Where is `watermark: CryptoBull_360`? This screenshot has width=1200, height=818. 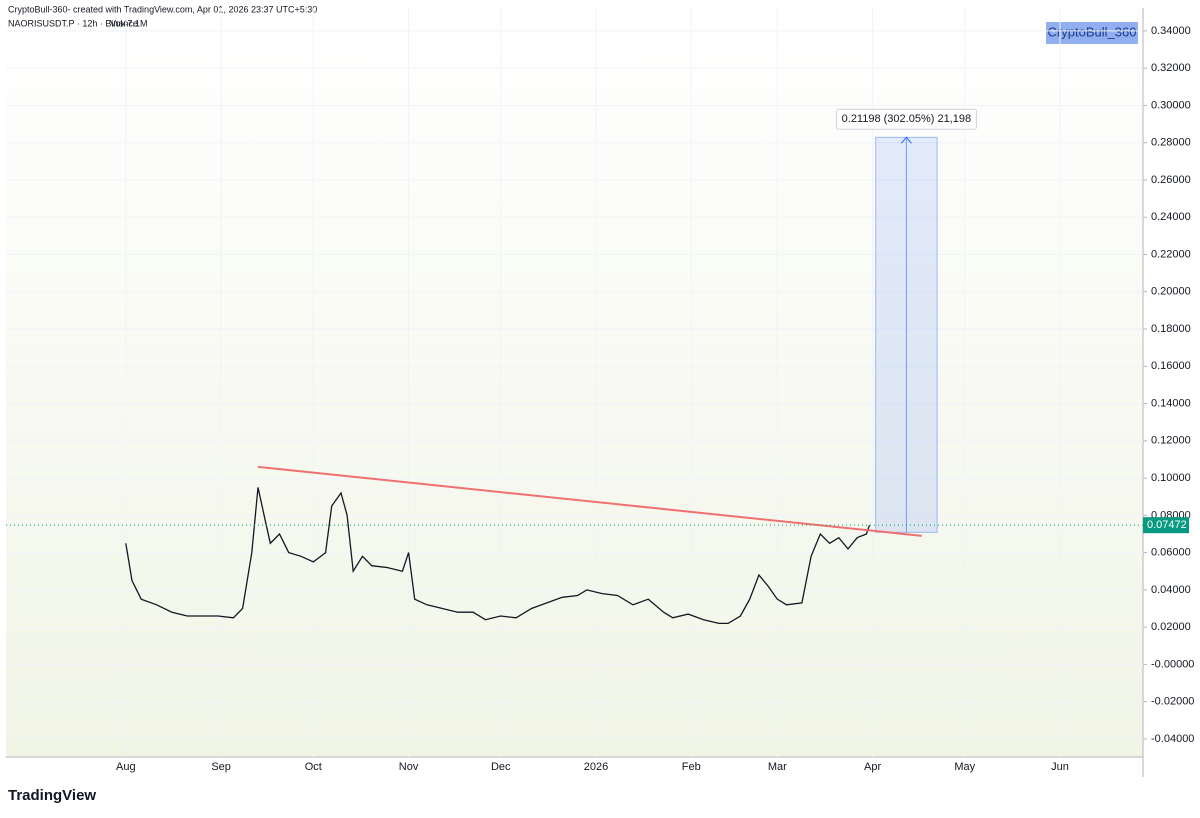
watermark: CryptoBull_360 is located at coordinates (1092, 31).